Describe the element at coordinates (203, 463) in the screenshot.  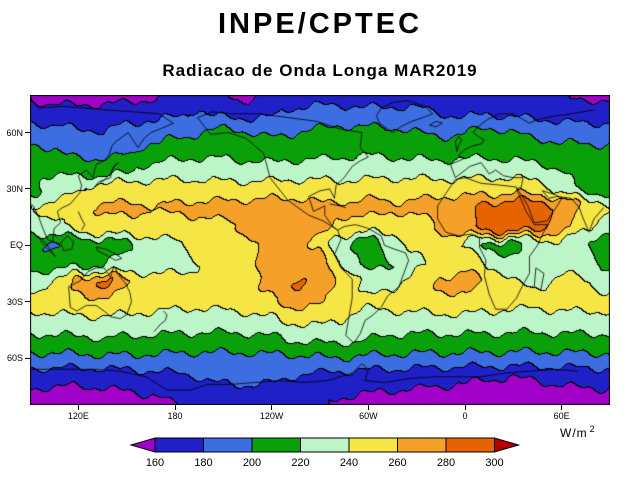
I see `colorbar-tick-label: 180` at that location.